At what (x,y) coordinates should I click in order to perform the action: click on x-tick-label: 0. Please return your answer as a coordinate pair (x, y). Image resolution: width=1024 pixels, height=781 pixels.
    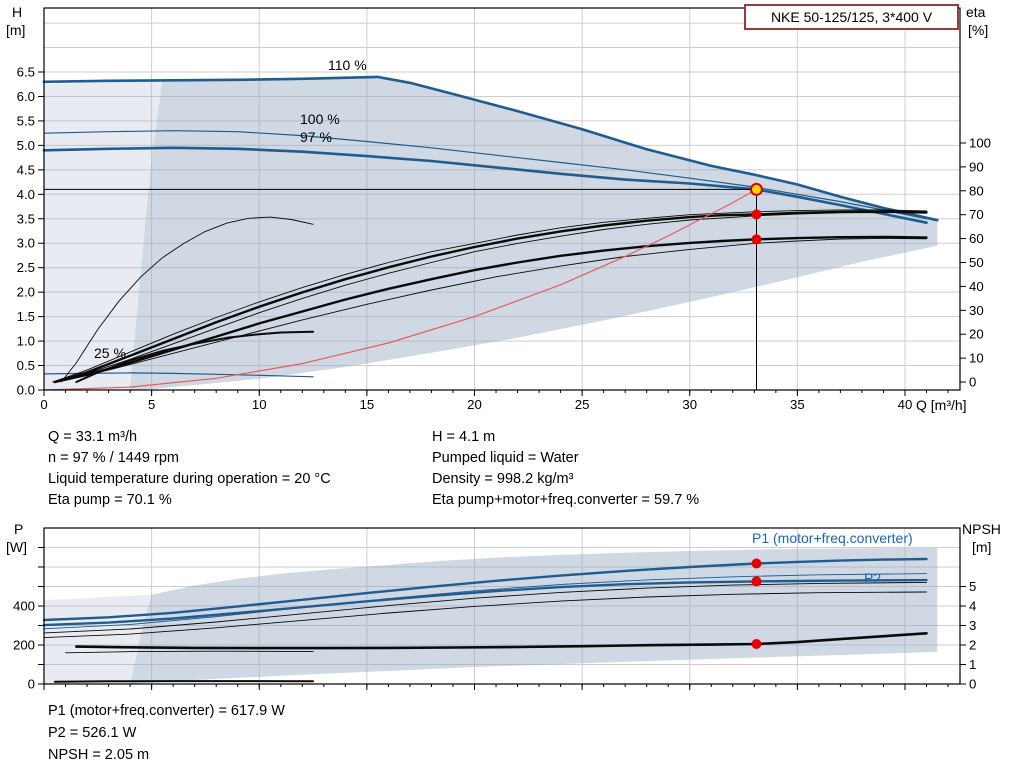
    Looking at the image, I should click on (43, 404).